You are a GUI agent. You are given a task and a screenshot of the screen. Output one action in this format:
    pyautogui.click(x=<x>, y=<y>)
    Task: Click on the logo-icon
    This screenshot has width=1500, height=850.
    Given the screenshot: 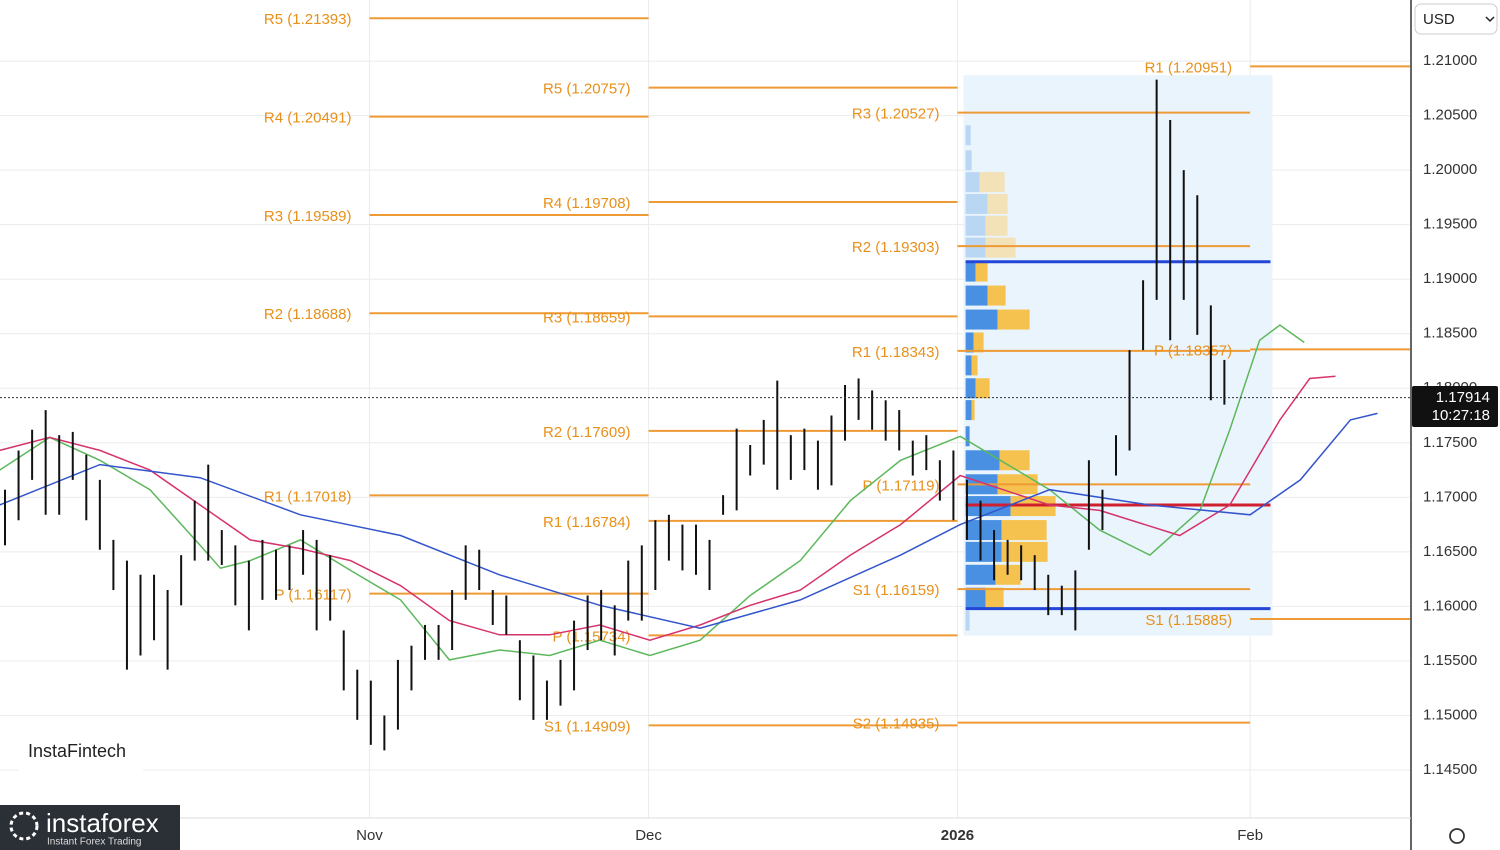 What is the action you would take?
    pyautogui.click(x=24, y=826)
    